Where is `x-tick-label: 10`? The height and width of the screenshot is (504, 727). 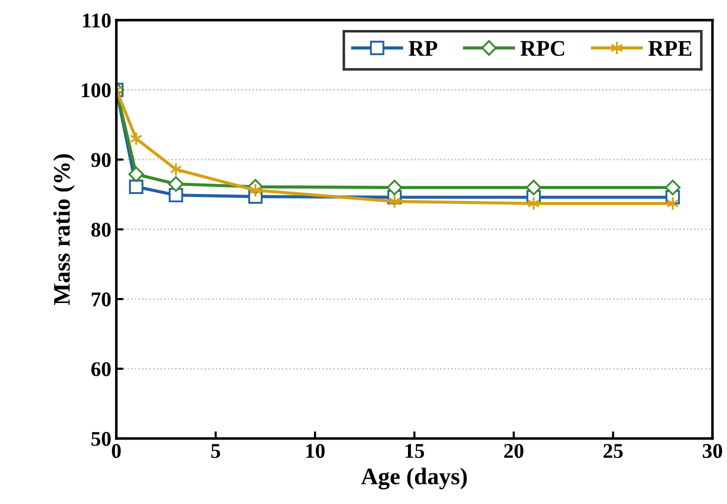
x-tick-label: 10 is located at coordinates (315, 451).